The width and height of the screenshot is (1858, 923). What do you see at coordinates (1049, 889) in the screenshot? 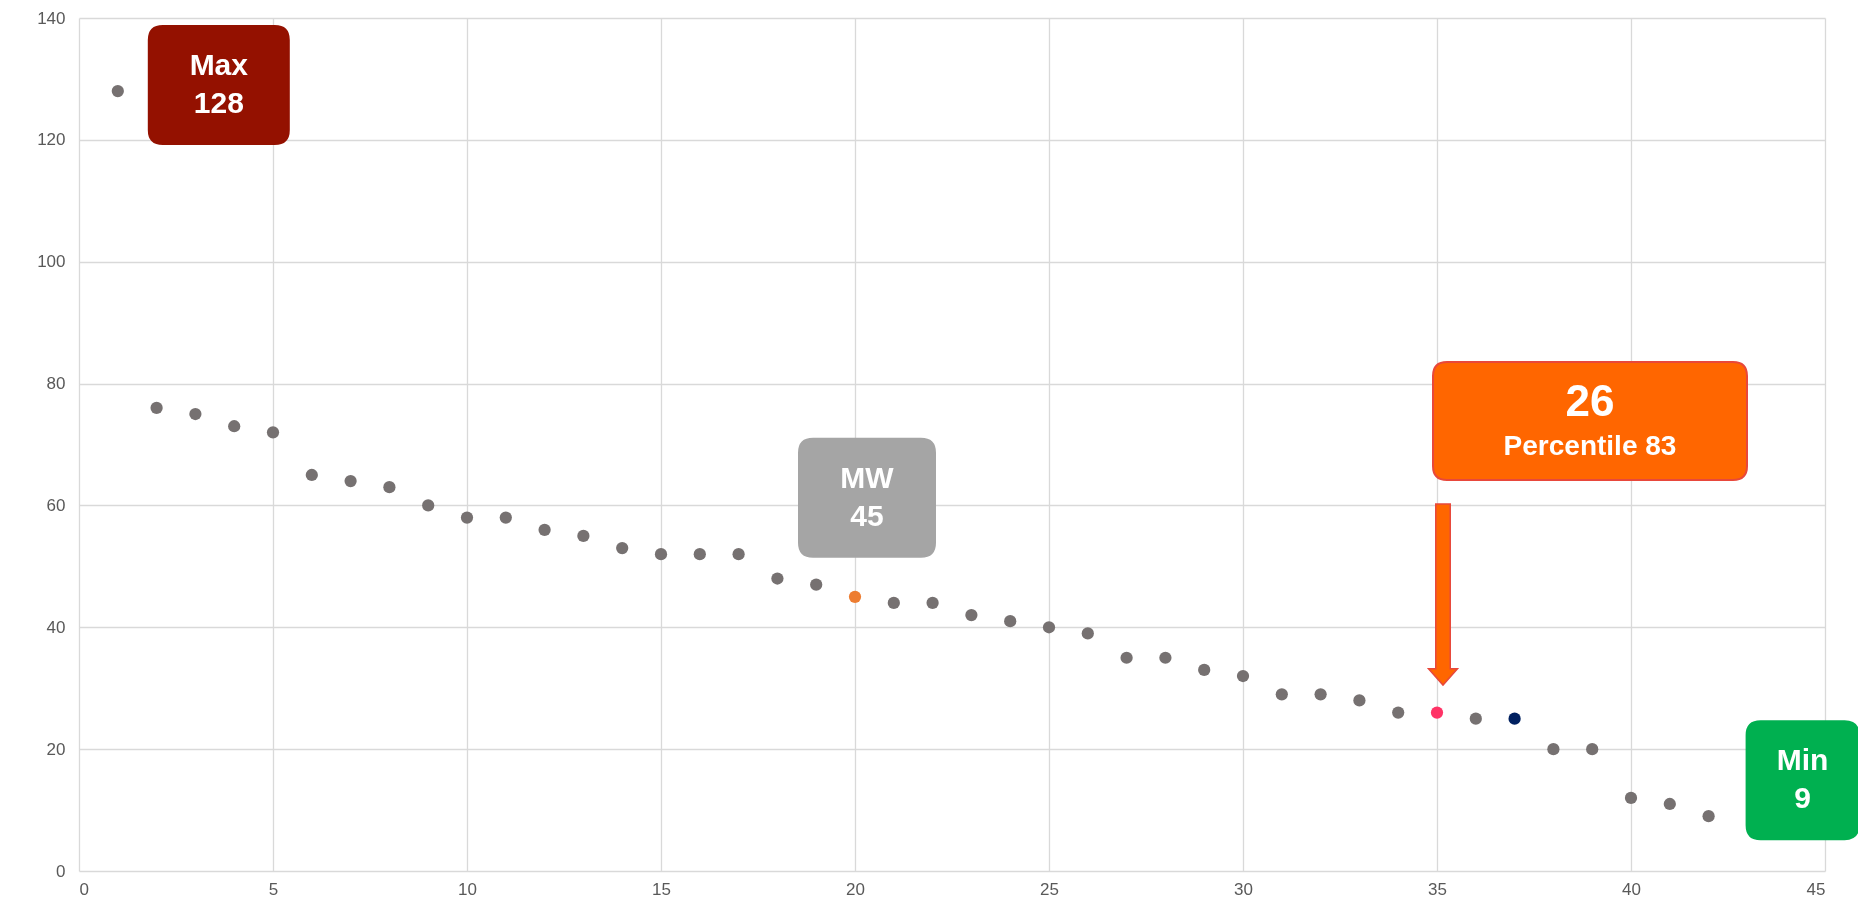
I see `x-tick-label: 25` at bounding box center [1049, 889].